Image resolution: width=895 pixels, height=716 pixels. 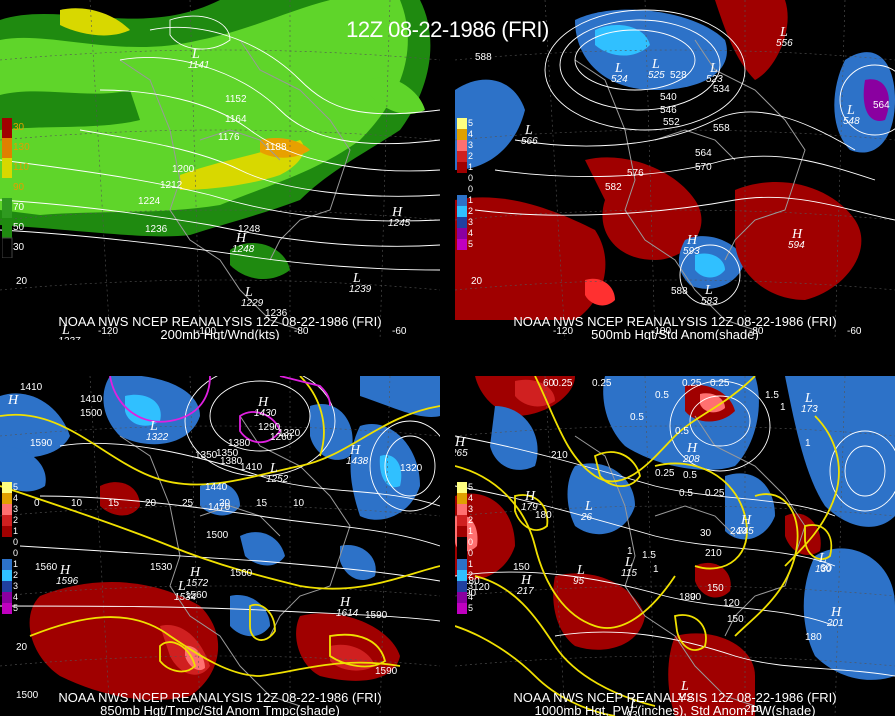 What do you see at coordinates (220, 334) in the screenshot?
I see `panel-200mb-caption-line2: 200mb Hgt/Wnd(kts)` at bounding box center [220, 334].